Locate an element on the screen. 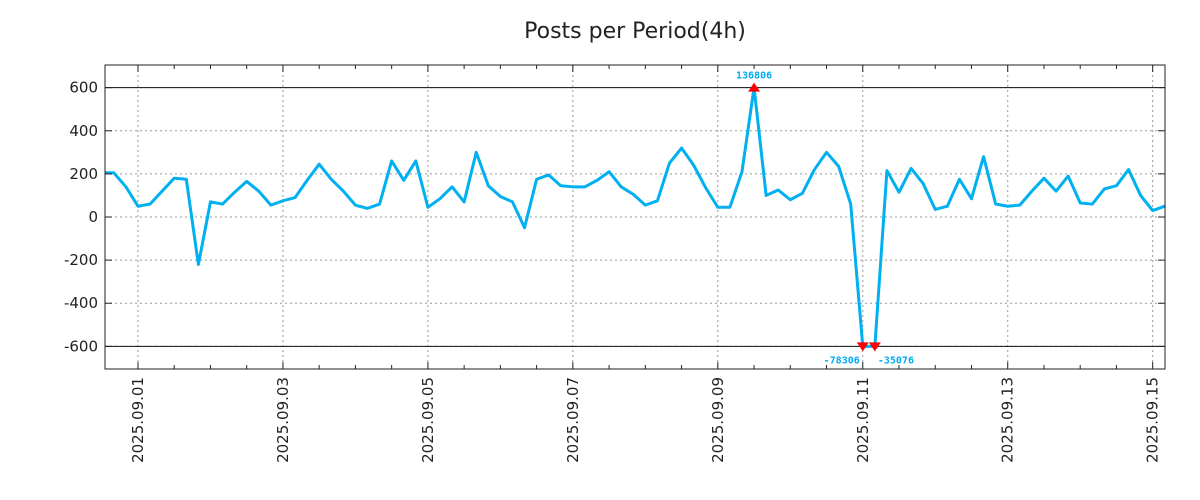 The width and height of the screenshot is (1200, 500). peak-marker-icon is located at coordinates (754, 87).